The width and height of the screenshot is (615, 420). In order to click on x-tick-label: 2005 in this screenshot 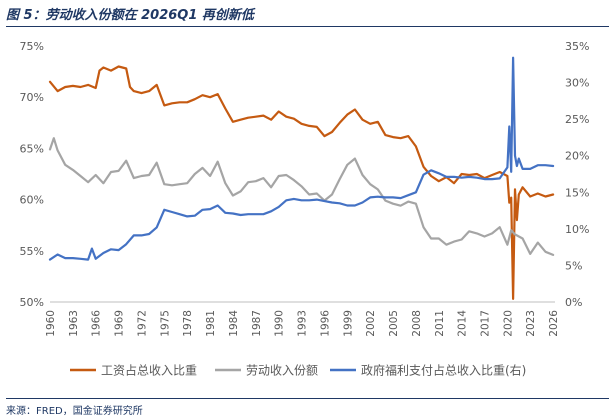, I will do `click(394, 323)`.